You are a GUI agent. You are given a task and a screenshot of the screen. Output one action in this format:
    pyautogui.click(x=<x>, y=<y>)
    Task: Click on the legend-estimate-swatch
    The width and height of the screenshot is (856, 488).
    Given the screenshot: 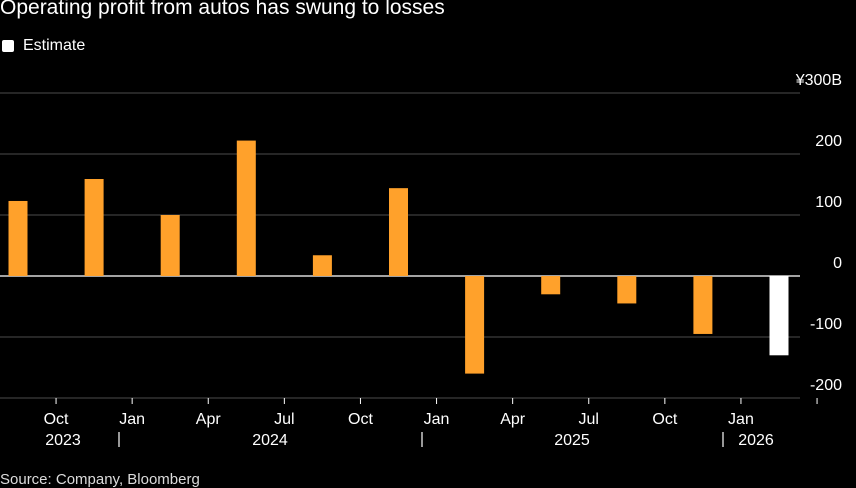 What is the action you would take?
    pyautogui.click(x=8, y=46)
    